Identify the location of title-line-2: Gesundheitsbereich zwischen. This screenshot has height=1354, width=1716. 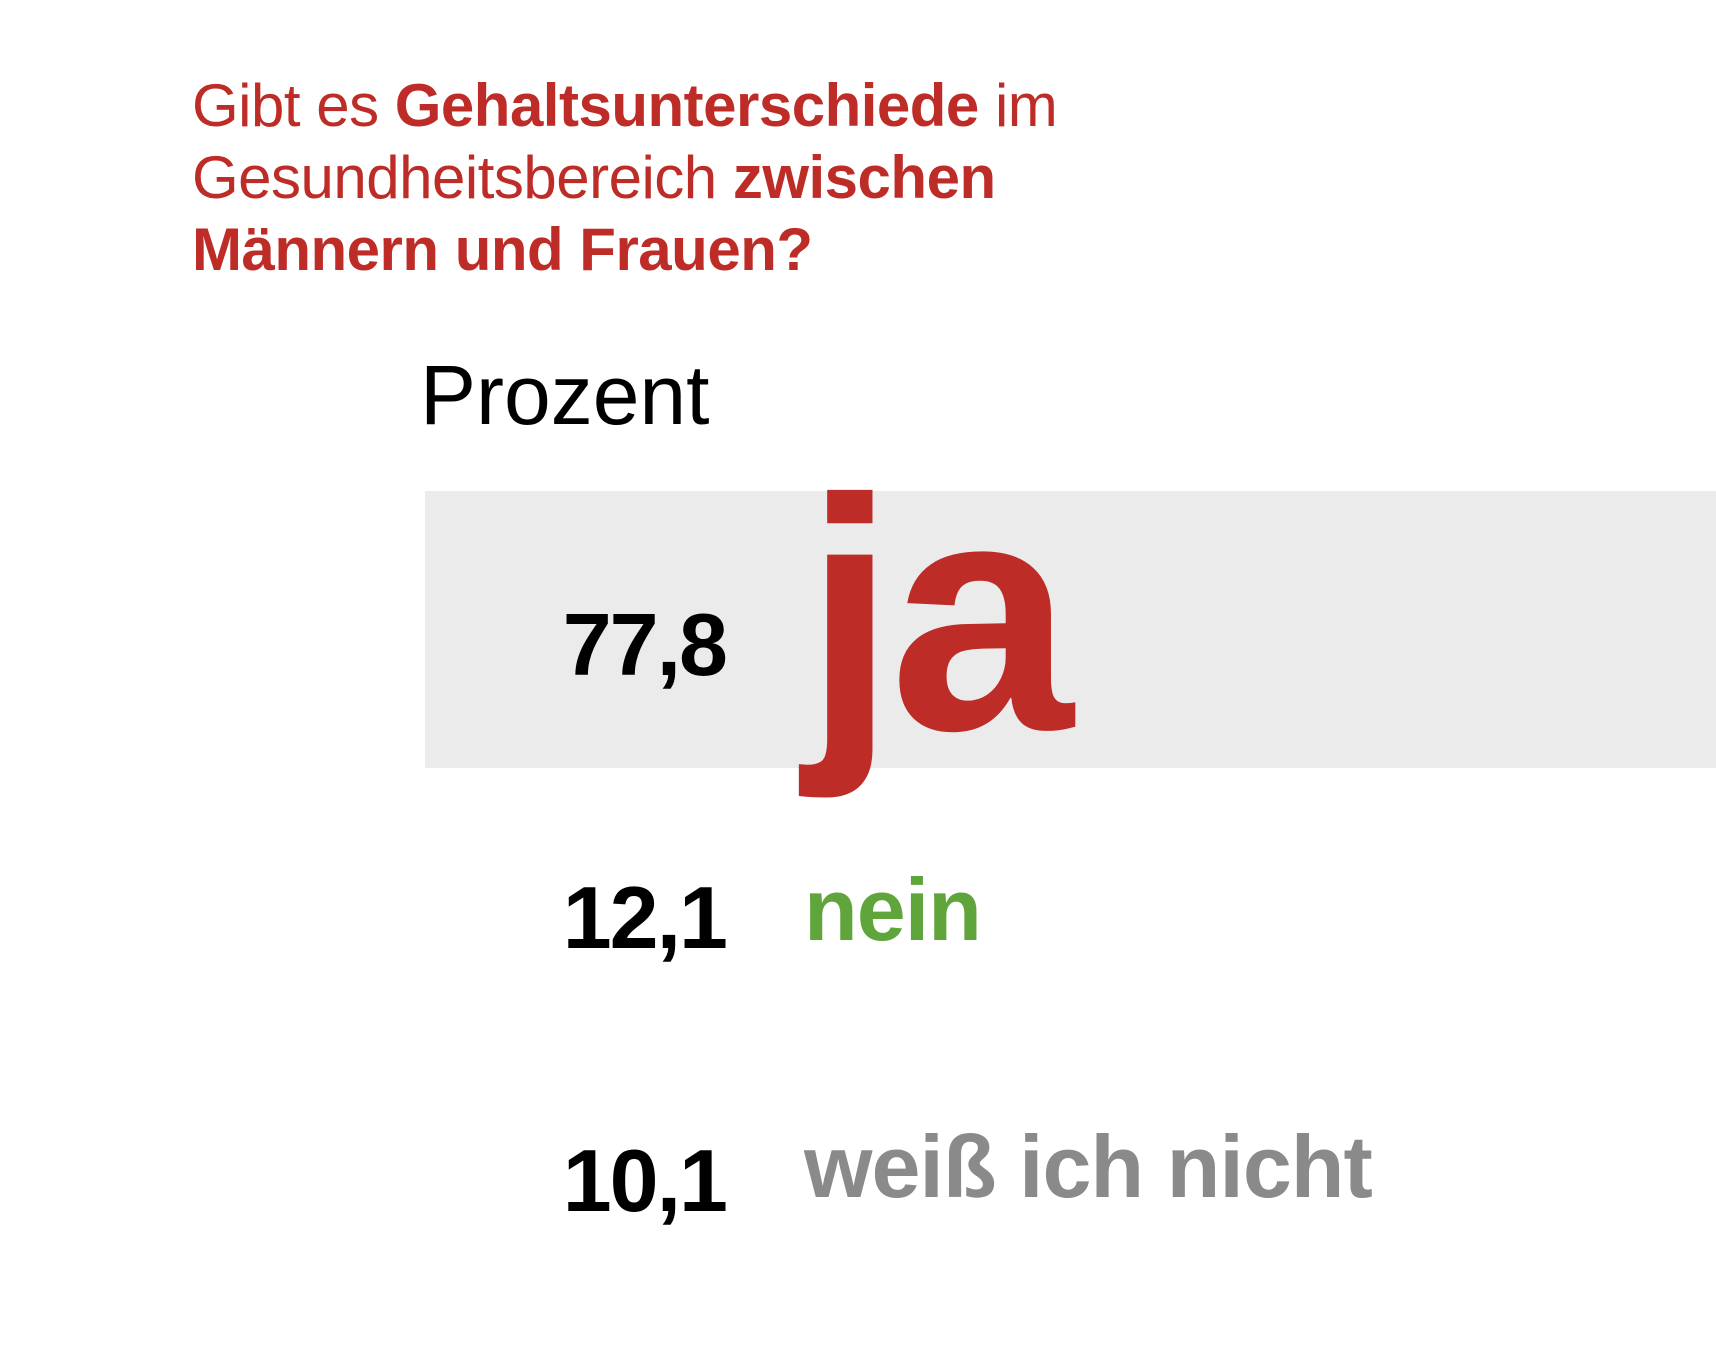
(742, 178).